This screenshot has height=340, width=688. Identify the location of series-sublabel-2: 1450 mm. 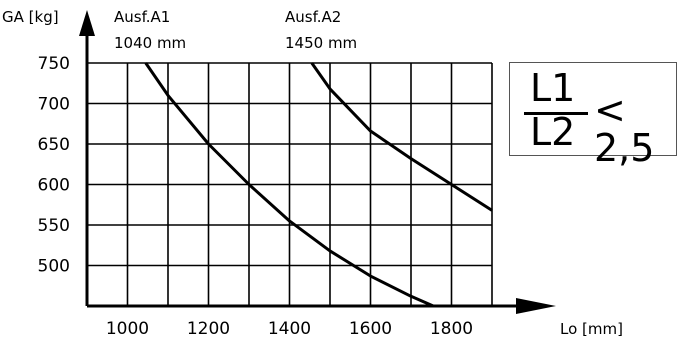
(321, 43).